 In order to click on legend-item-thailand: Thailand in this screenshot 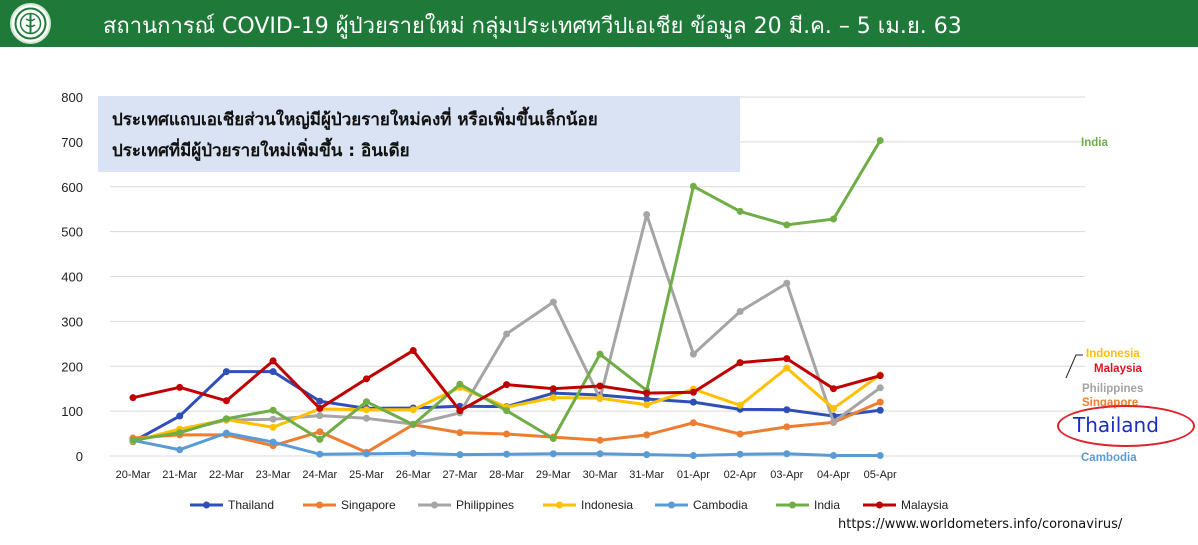, I will do `click(232, 505)`.